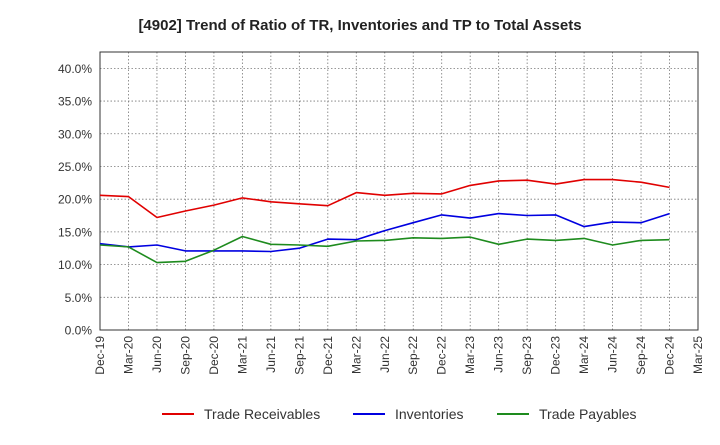 This screenshot has width=720, height=445. I want to click on x-tick-label: Sep-22, so click(413, 355).